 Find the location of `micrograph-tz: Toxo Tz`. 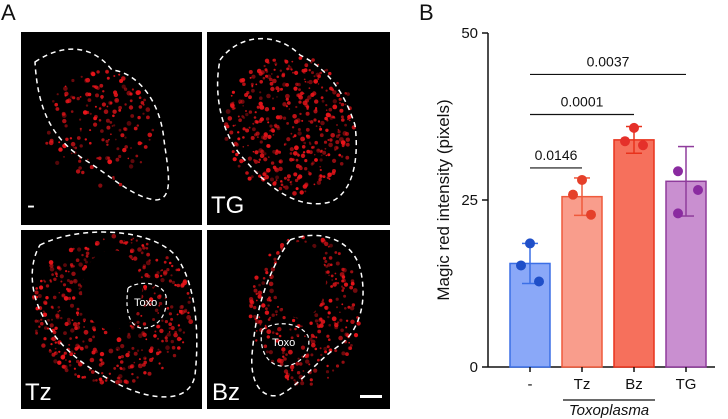

micrograph-tz: Toxo Tz is located at coordinates (111, 319).